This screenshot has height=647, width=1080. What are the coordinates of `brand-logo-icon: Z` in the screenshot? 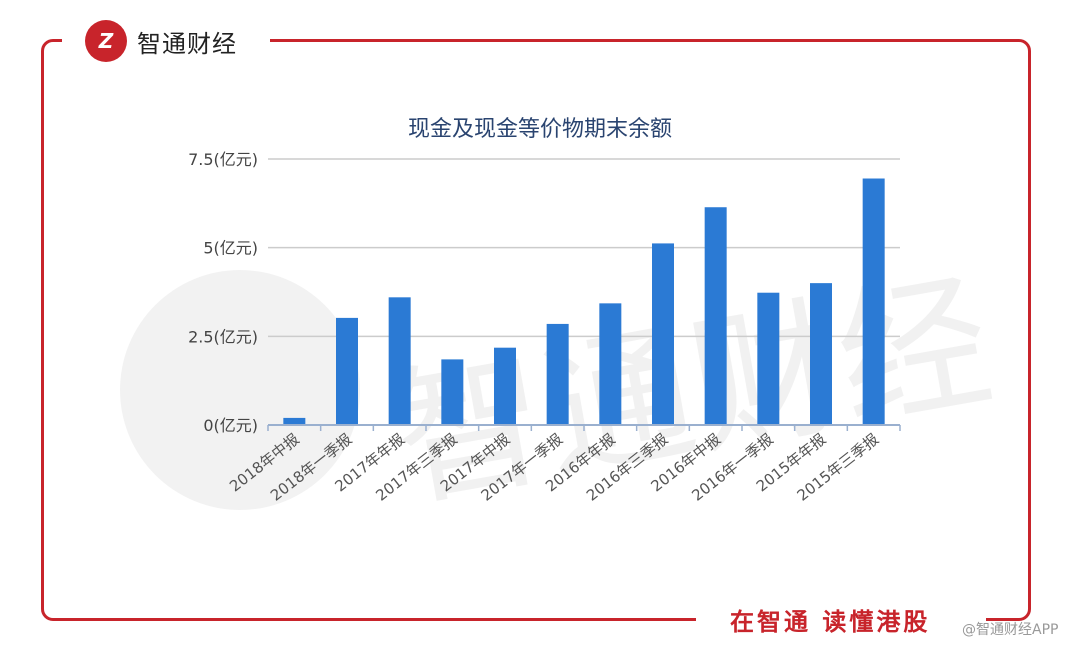 It's located at (106, 41).